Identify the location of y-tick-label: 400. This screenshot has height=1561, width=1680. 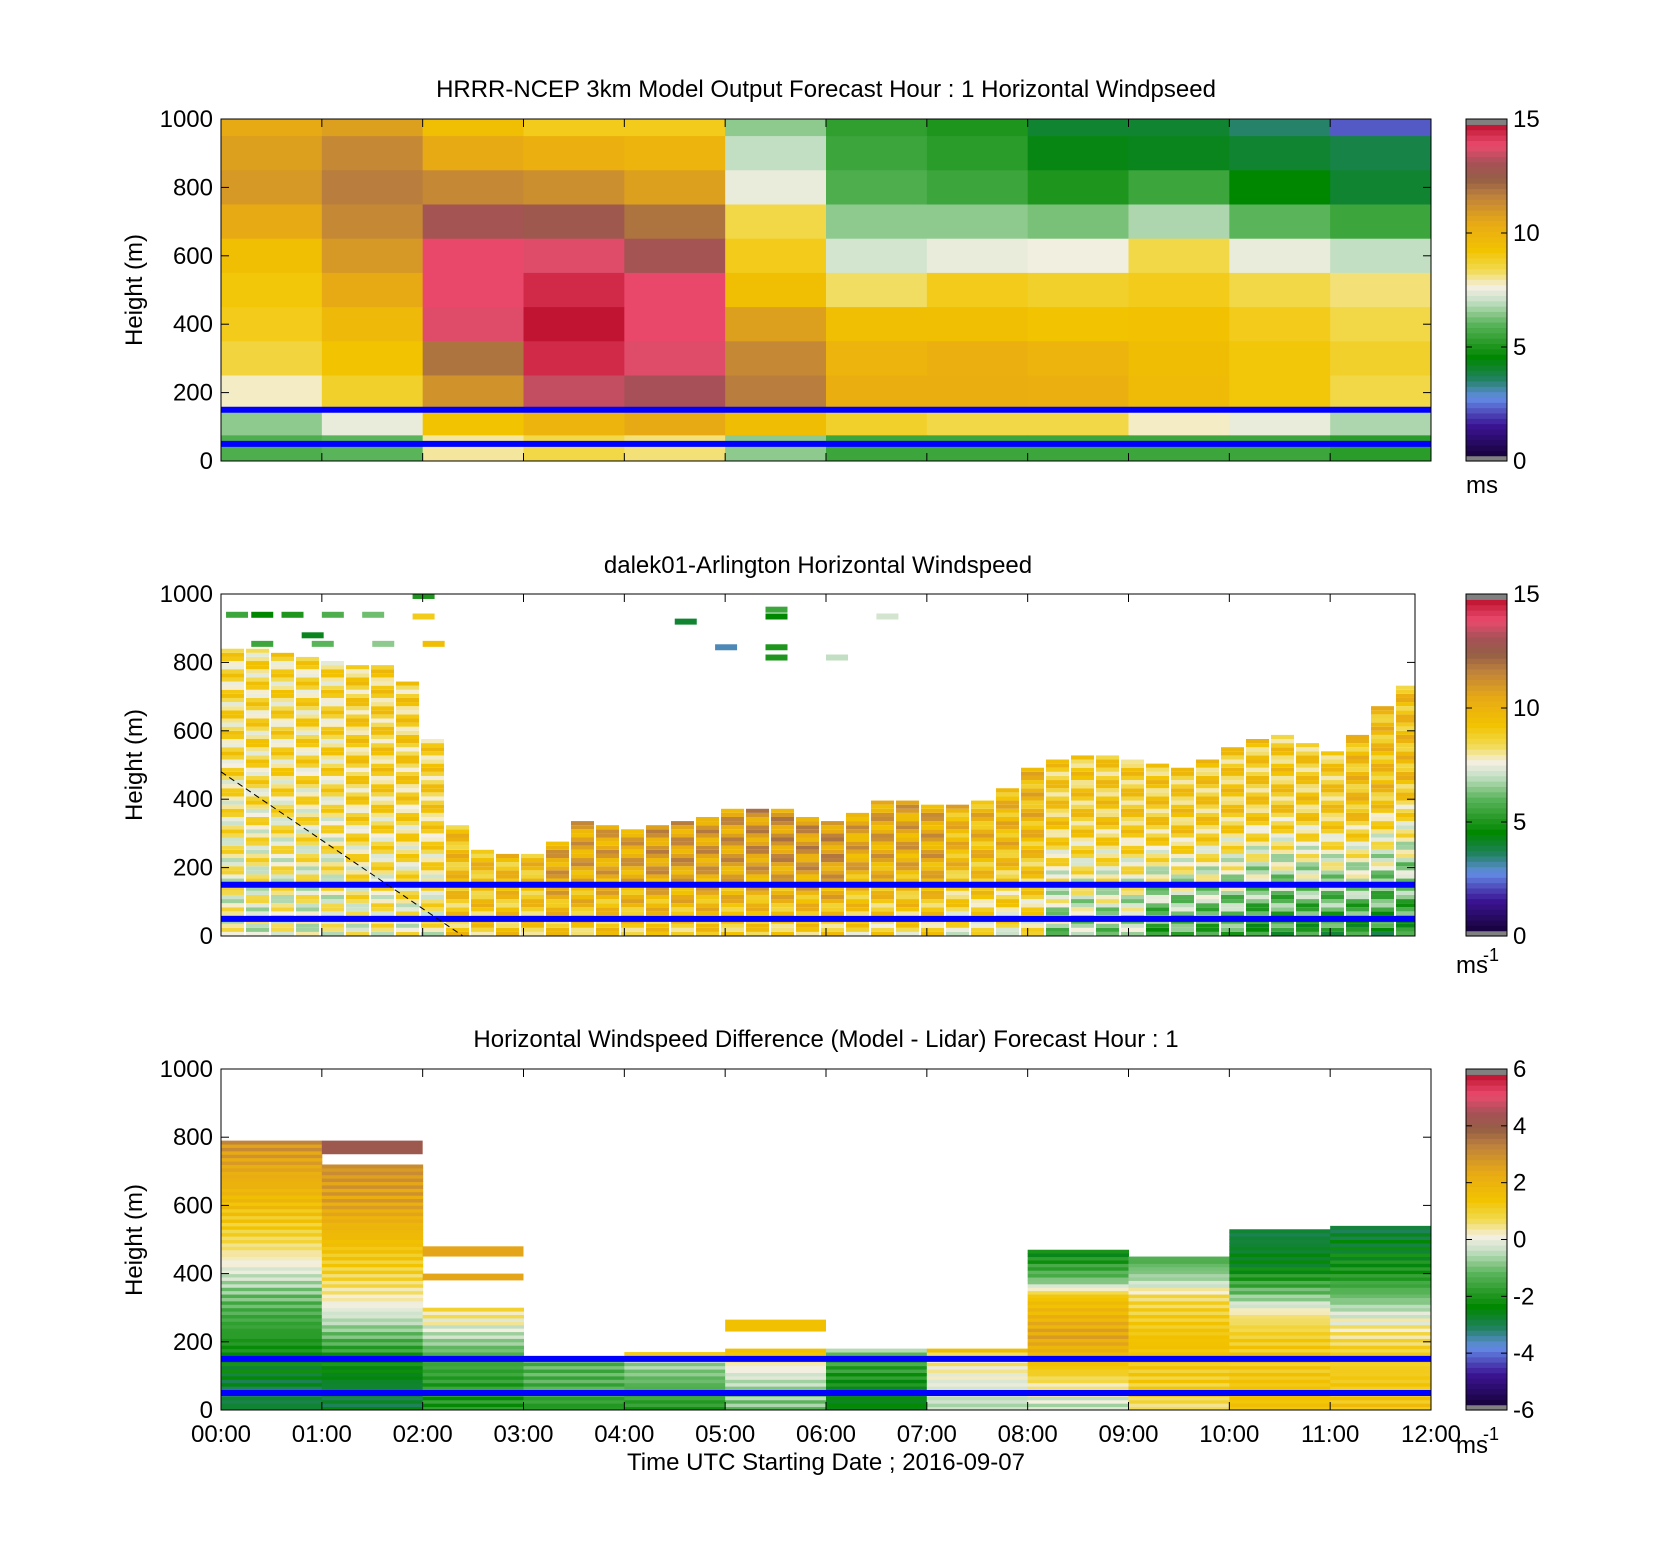
(193, 324).